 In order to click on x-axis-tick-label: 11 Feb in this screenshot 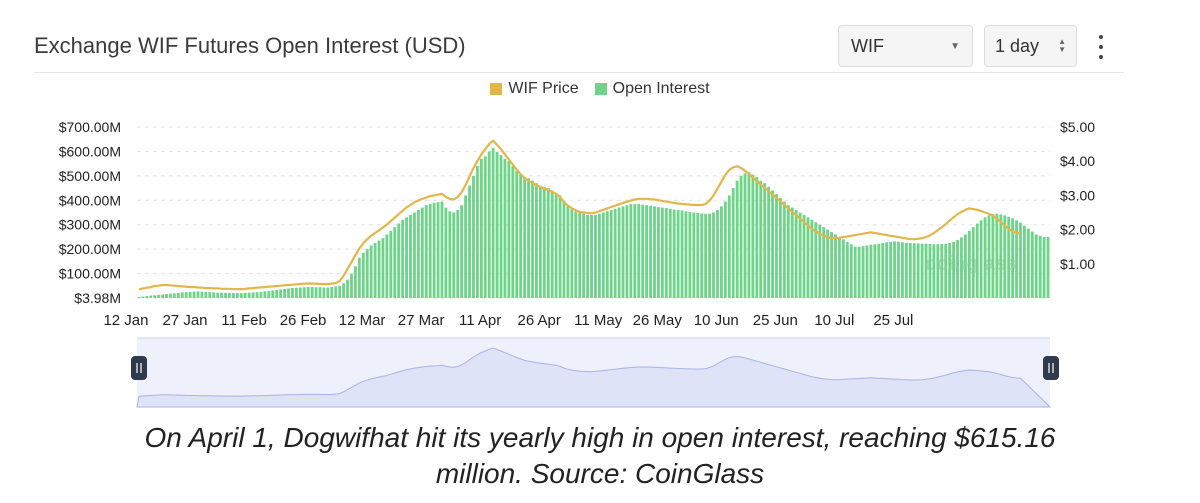, I will do `click(244, 320)`.